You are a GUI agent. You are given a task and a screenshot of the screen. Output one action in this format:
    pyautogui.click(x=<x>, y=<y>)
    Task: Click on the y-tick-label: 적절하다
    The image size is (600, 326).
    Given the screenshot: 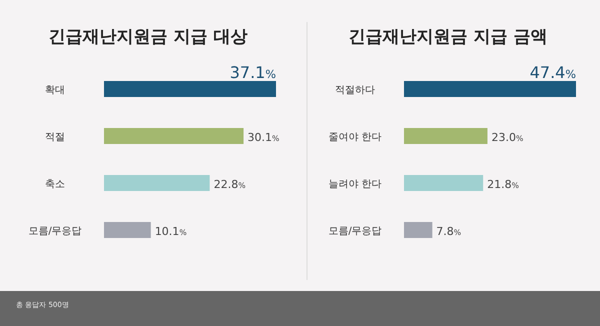 What is the action you would take?
    pyautogui.click(x=355, y=90)
    